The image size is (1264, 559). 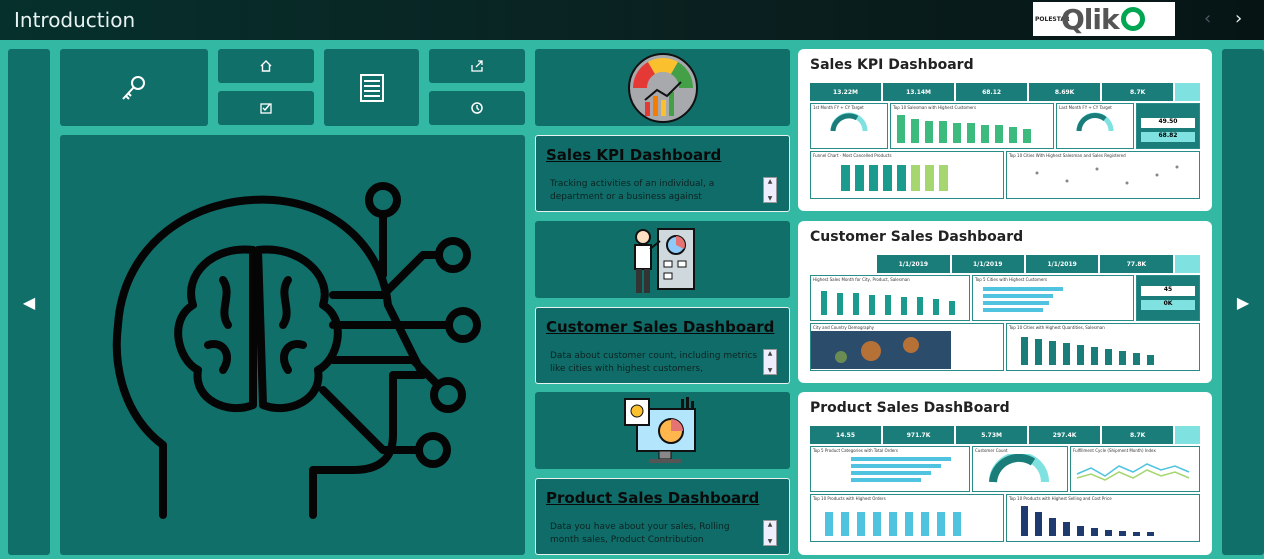 I want to click on home-button, so click(x=266, y=66).